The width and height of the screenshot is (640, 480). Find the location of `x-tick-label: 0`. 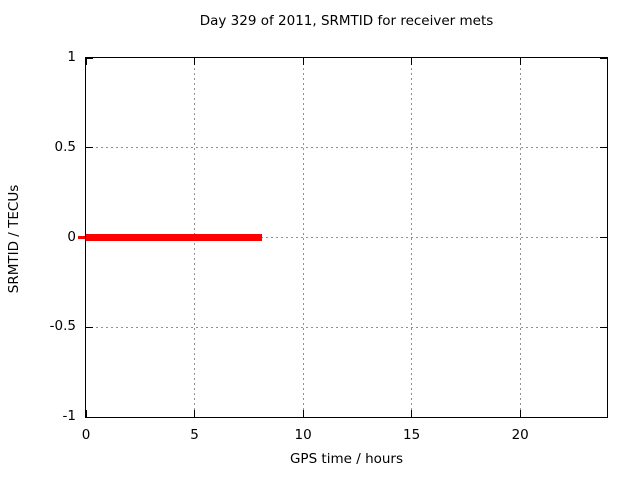

x-tick-label: 0 is located at coordinates (86, 435).